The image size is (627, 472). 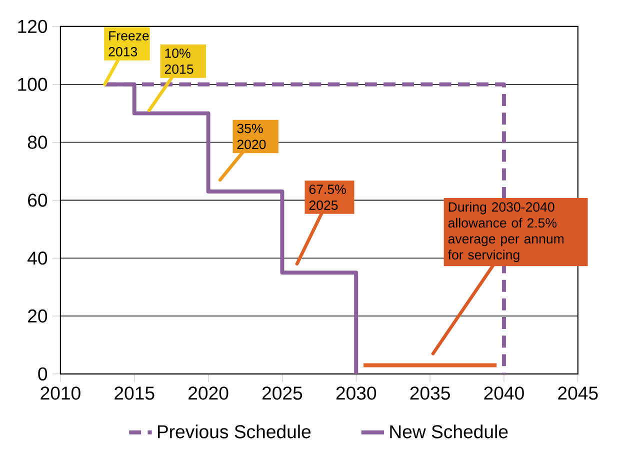 I want to click on x-tick-label: 2025, so click(x=282, y=393).